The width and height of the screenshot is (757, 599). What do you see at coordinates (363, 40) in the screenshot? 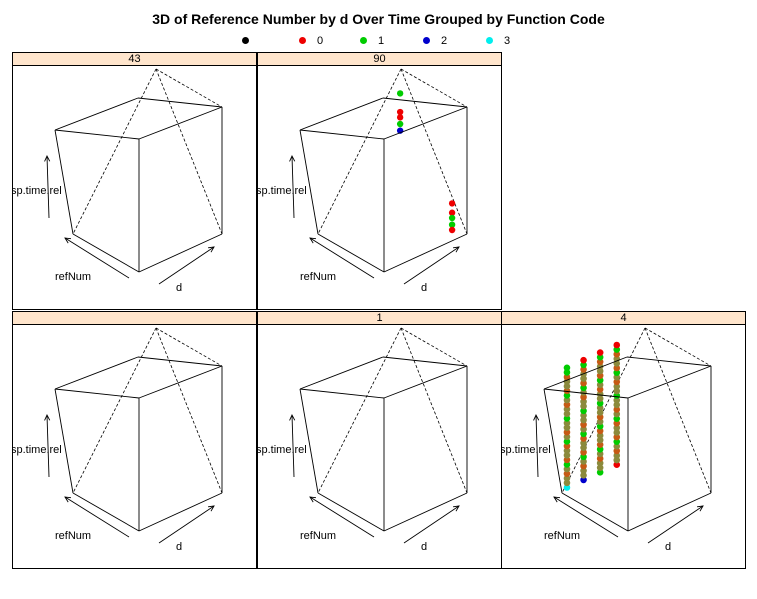
I see `legend-marker` at bounding box center [363, 40].